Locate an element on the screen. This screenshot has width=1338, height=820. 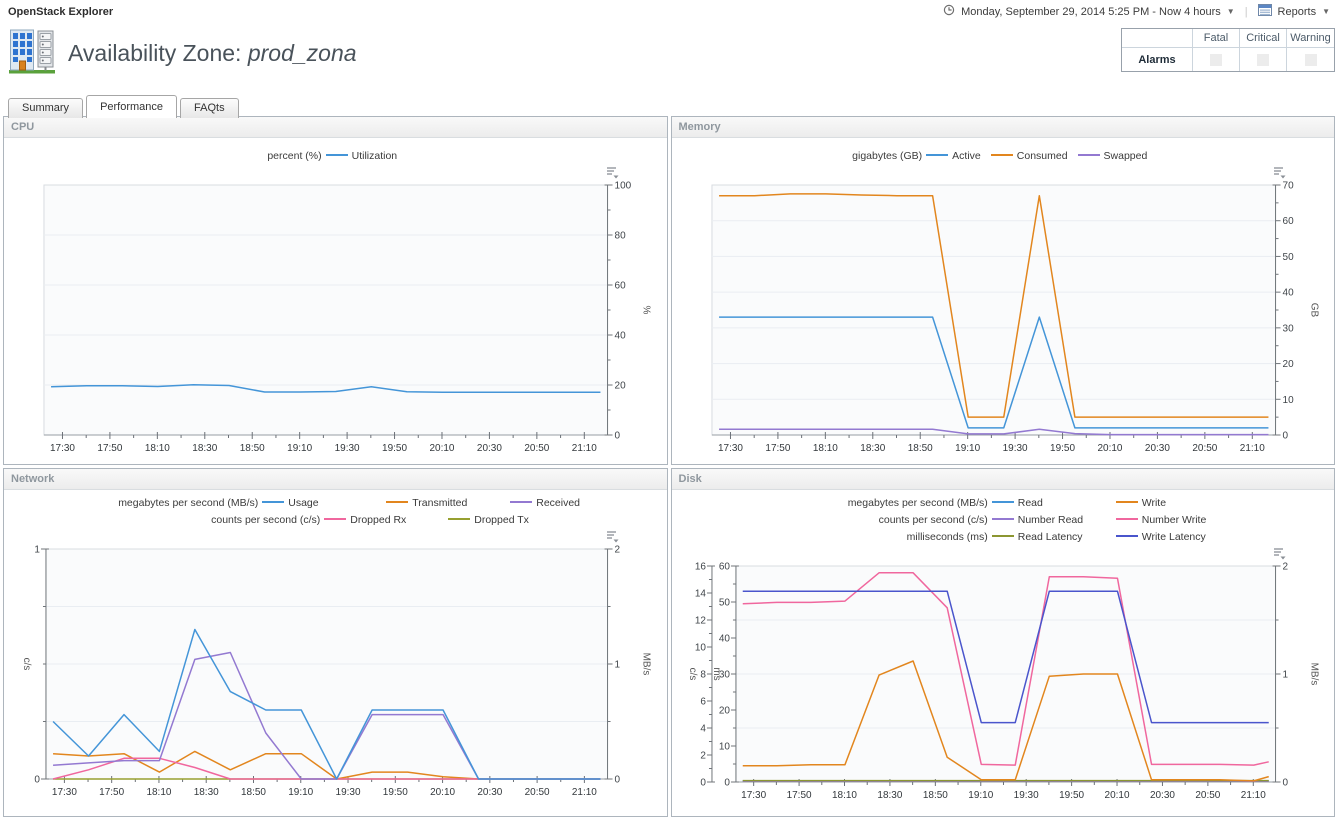
availability-zone-icon is located at coordinates (32, 53).